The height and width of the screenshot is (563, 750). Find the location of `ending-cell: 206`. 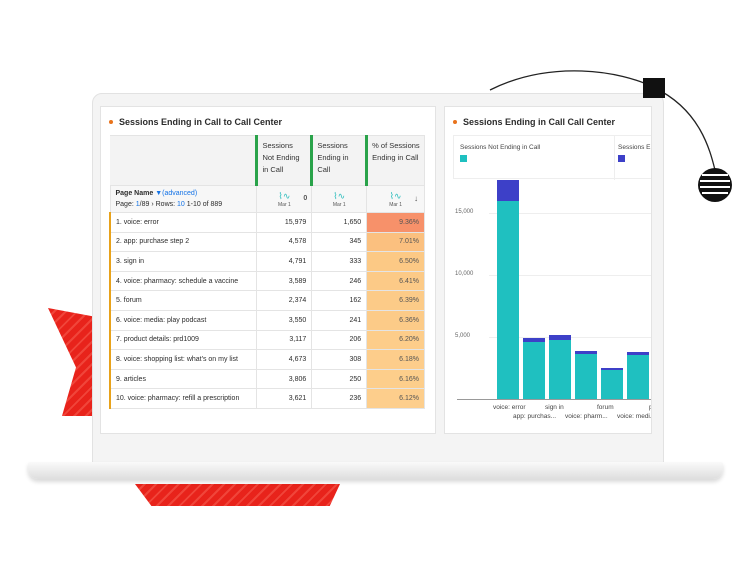

ending-cell: 206 is located at coordinates (339, 340).